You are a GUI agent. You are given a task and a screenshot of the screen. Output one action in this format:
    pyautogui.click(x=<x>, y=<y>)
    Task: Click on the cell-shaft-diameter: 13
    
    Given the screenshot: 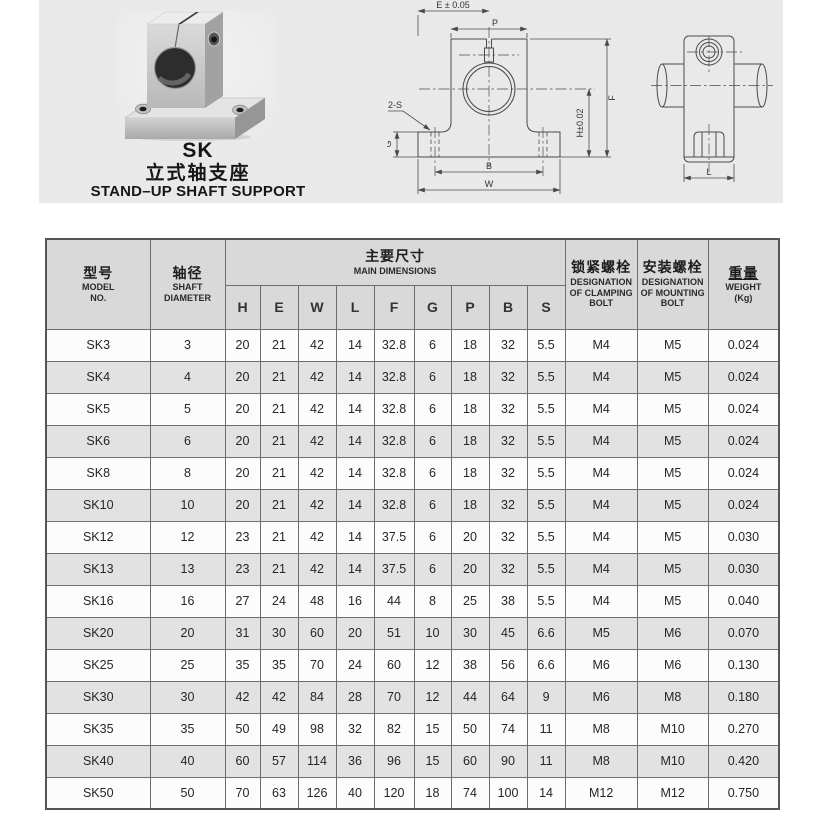 What is the action you would take?
    pyautogui.click(x=187, y=569)
    